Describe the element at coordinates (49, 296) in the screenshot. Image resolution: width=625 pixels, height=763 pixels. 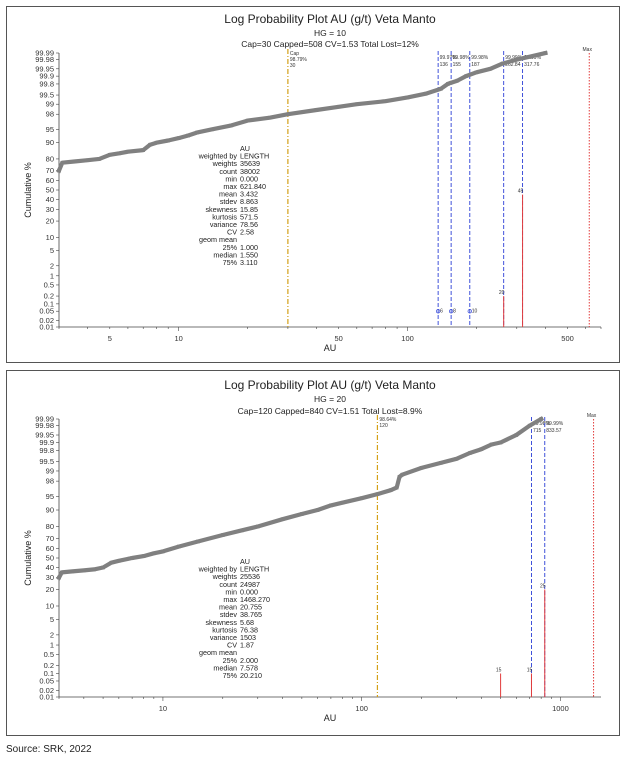
I see `y-tick-label: 0.2` at that location.